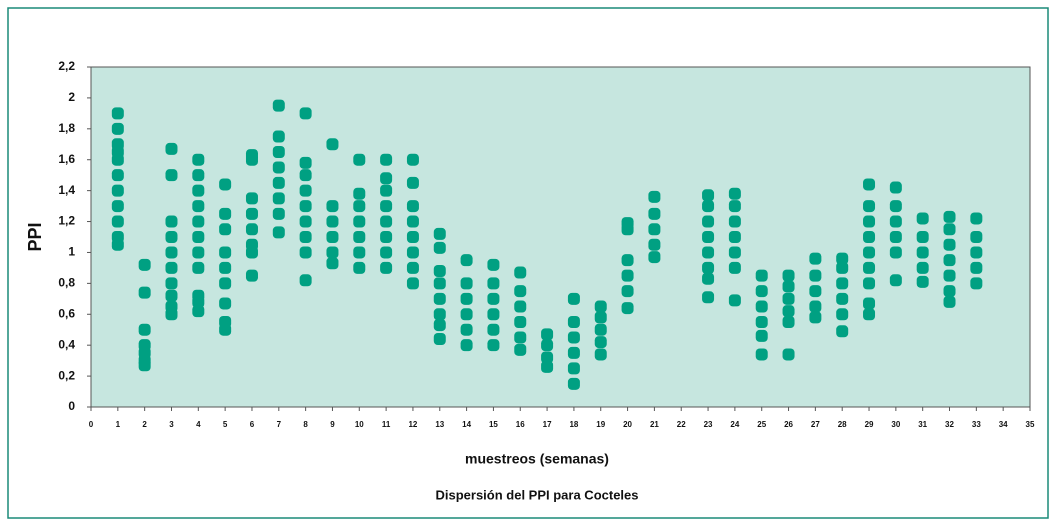 The height and width of the screenshot is (522, 1055). I want to click on y-tick-label: 2, so click(71, 97).